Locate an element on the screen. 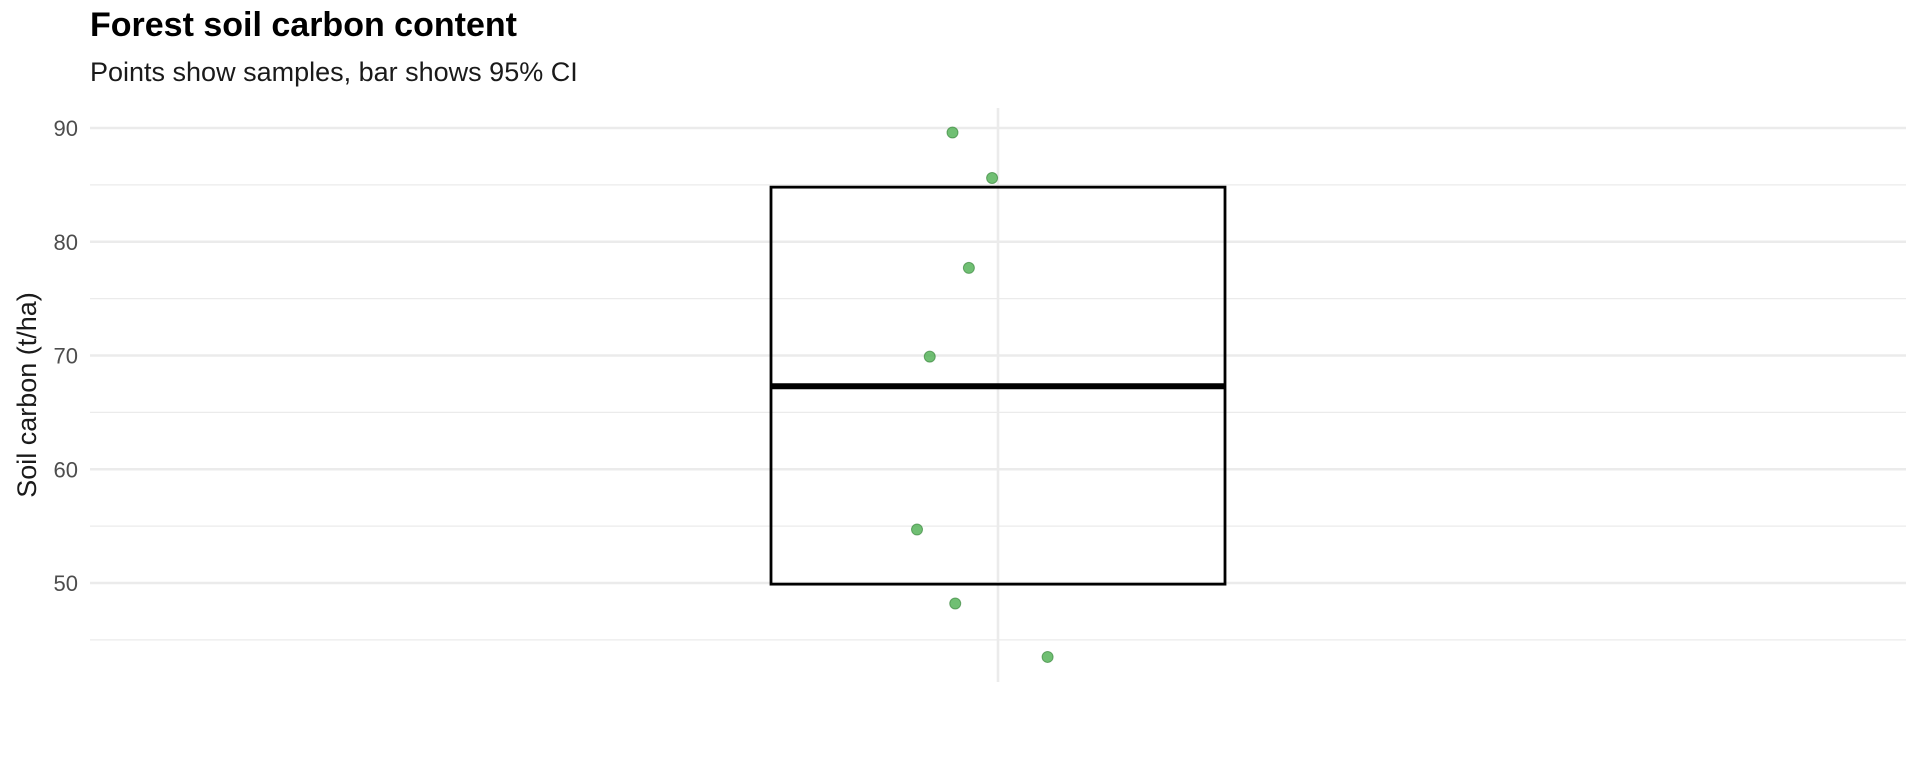 The image size is (1920, 768). y-axis-ticks: 50 60 70 80 90 is located at coordinates (66, 356).